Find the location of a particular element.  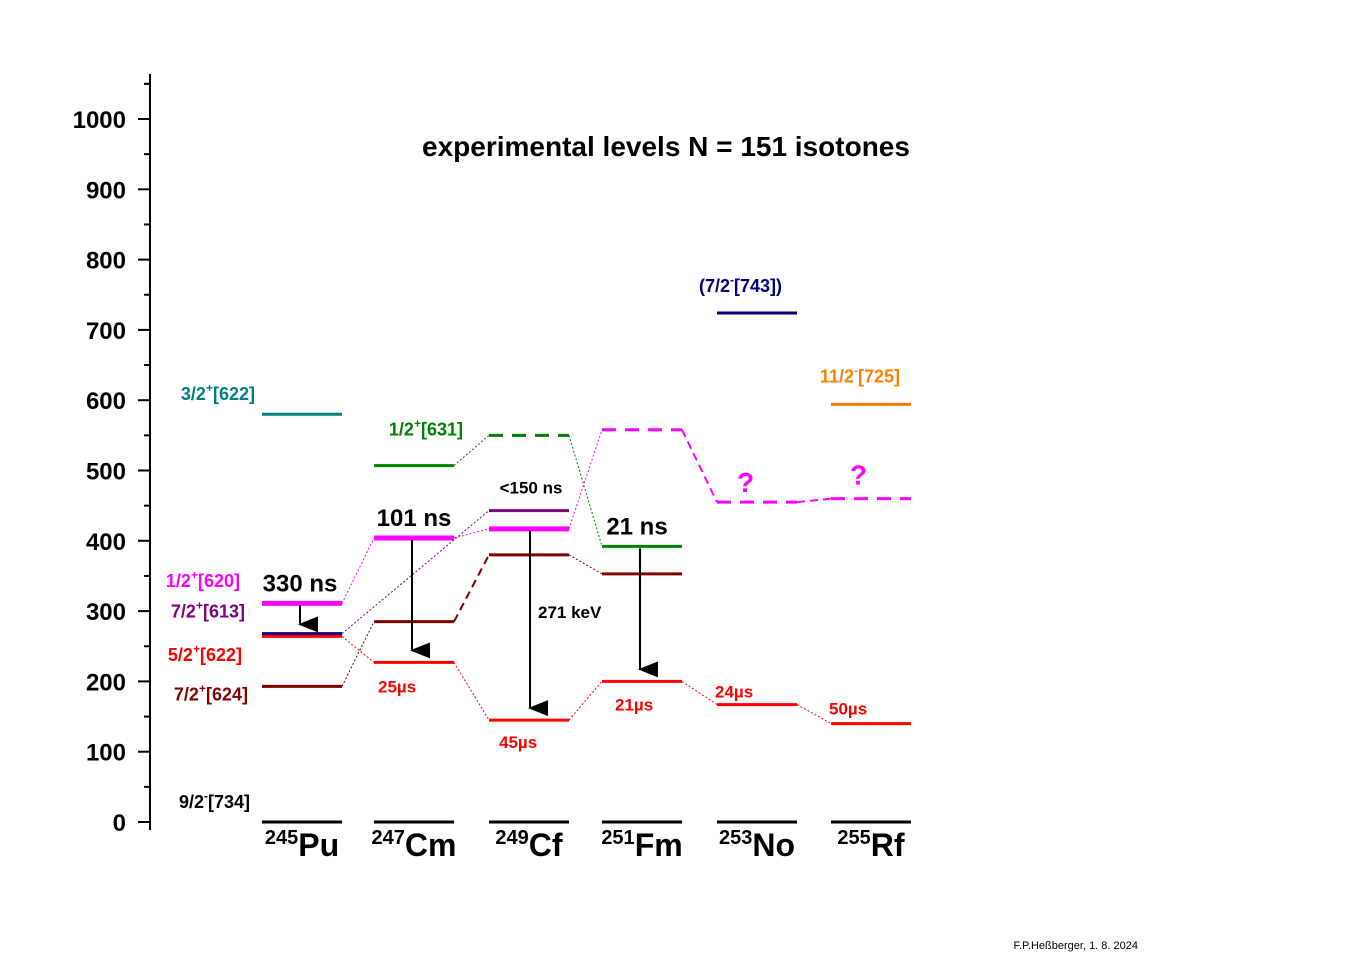

state-label: 7/2+[624] is located at coordinates (211, 692).